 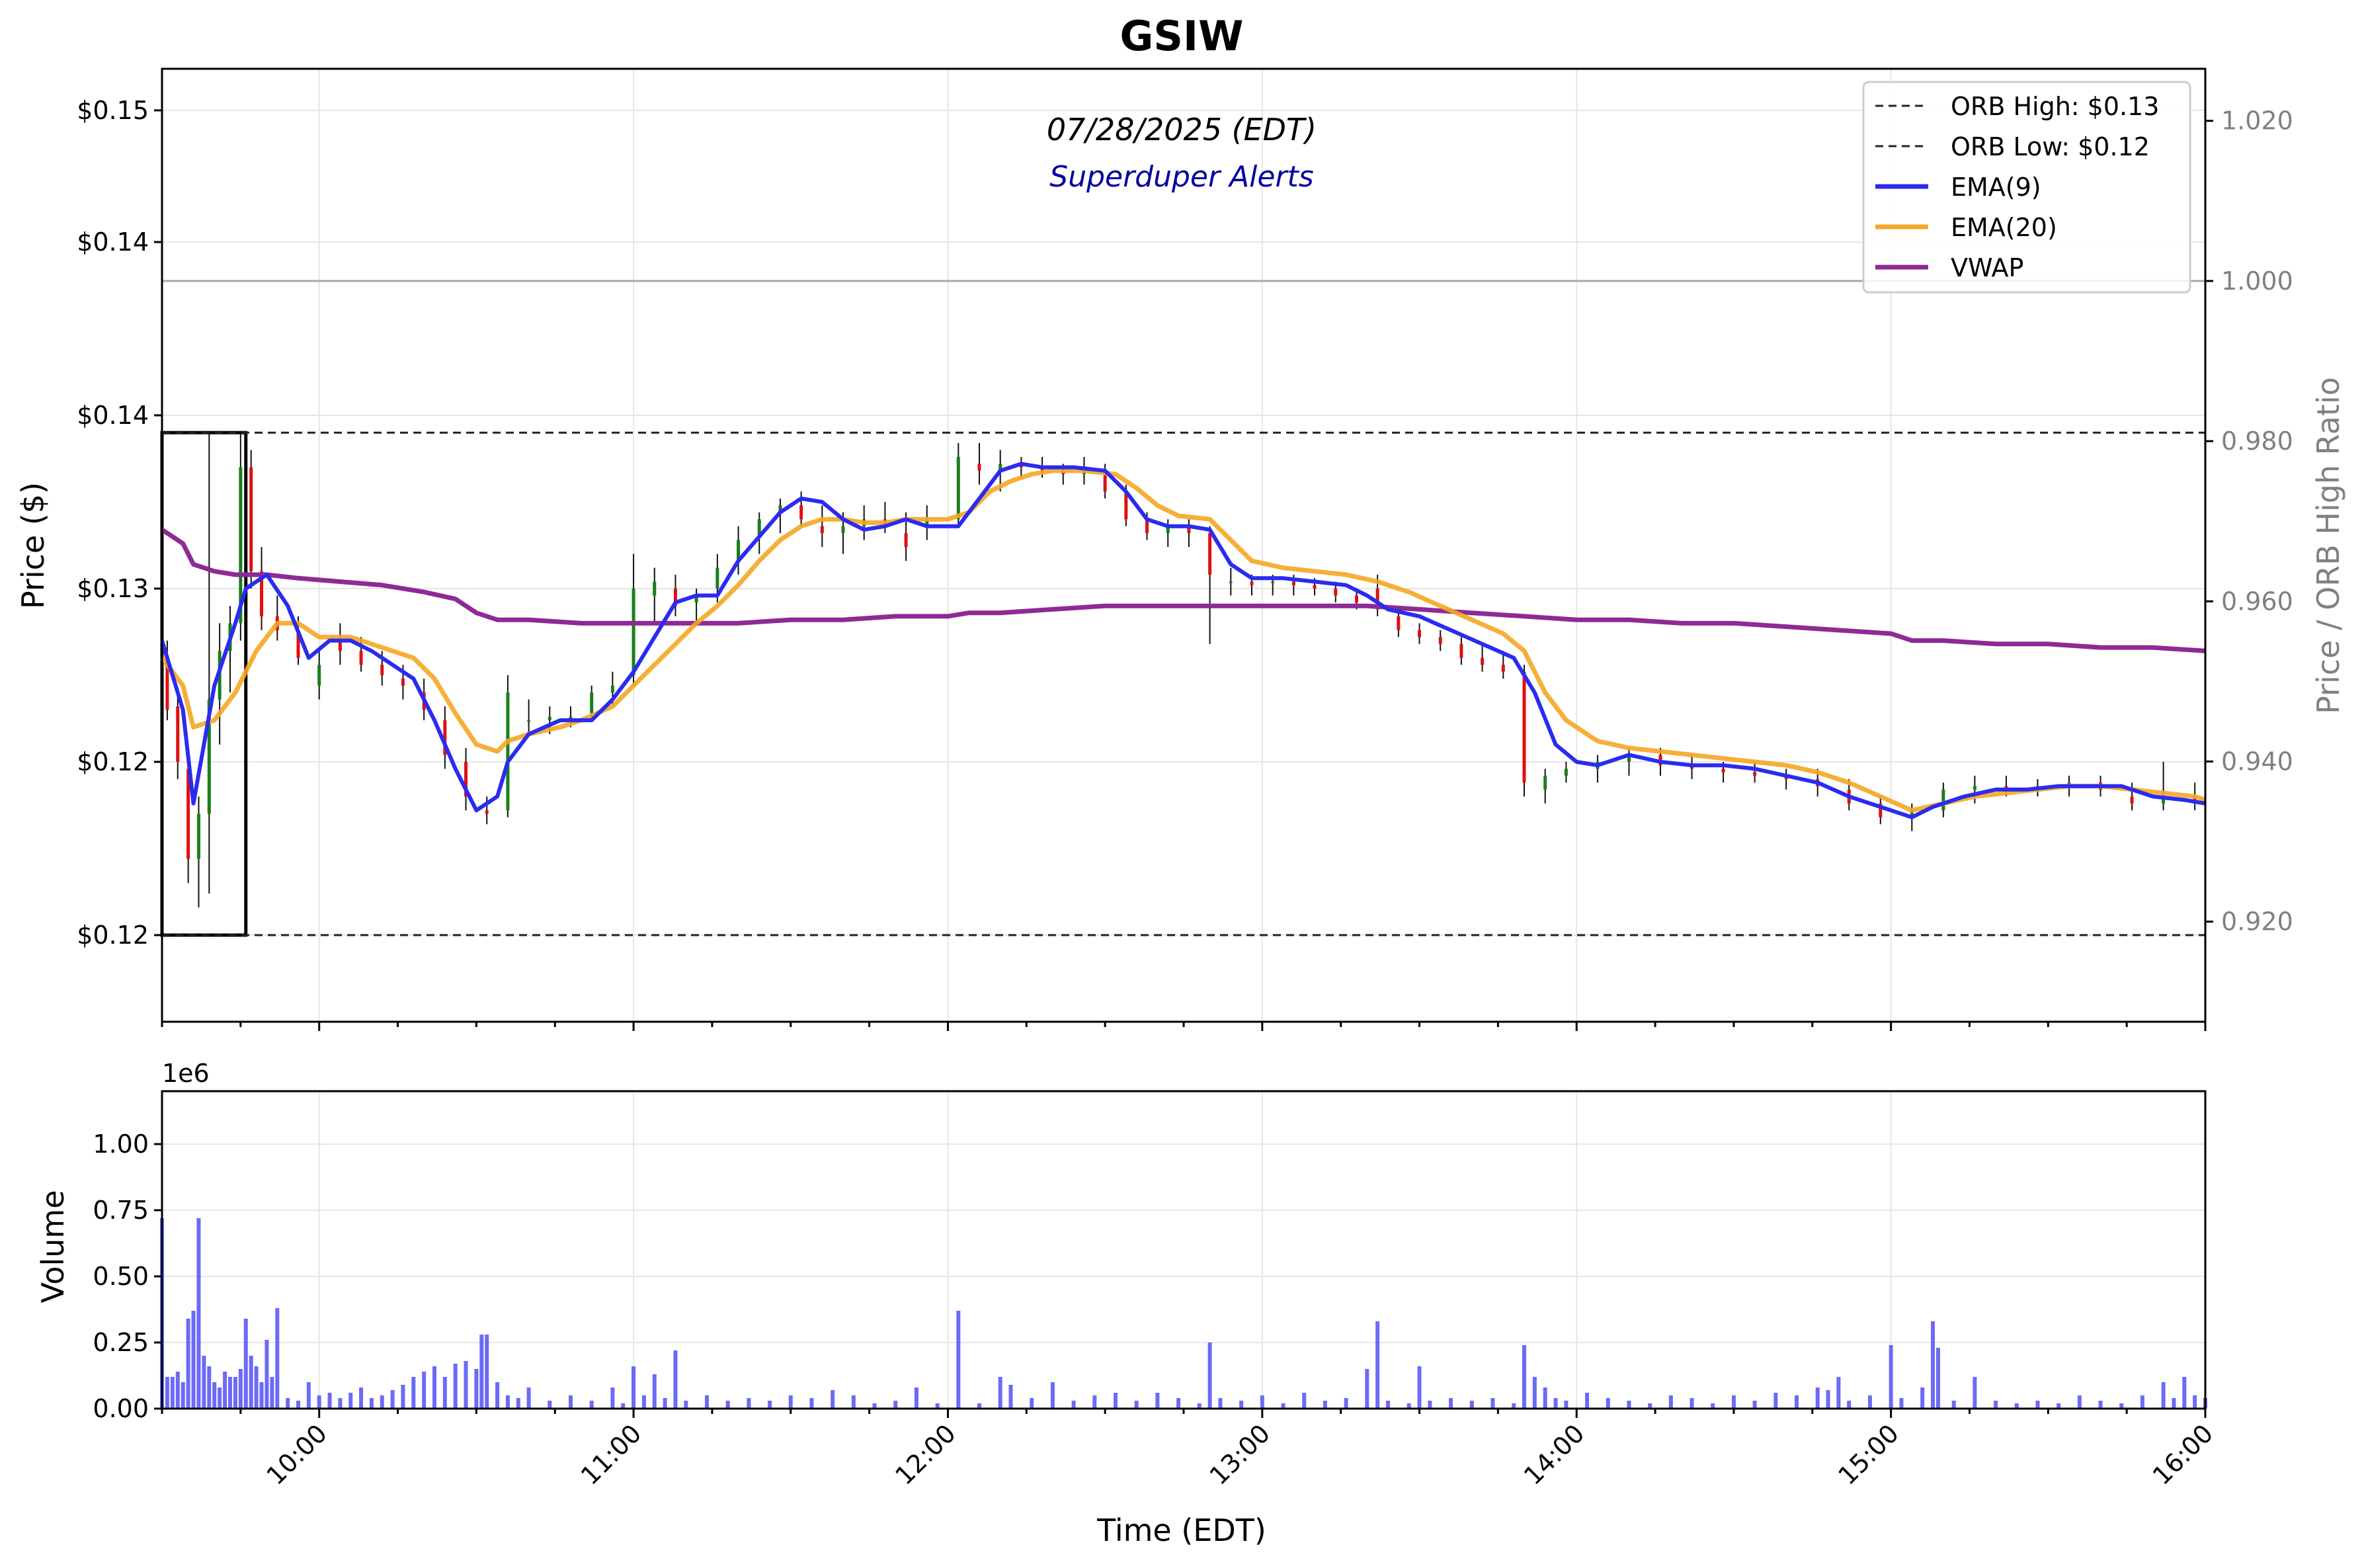 I want to click on ratio-y-axis-label: Price / ORB High Ratio, so click(x=2328, y=545).